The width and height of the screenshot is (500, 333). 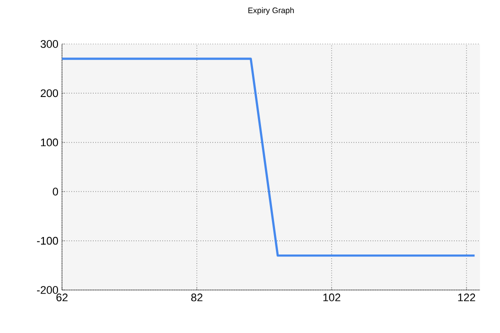 What do you see at coordinates (331, 298) in the screenshot?
I see `x-tick-label: 102` at bounding box center [331, 298].